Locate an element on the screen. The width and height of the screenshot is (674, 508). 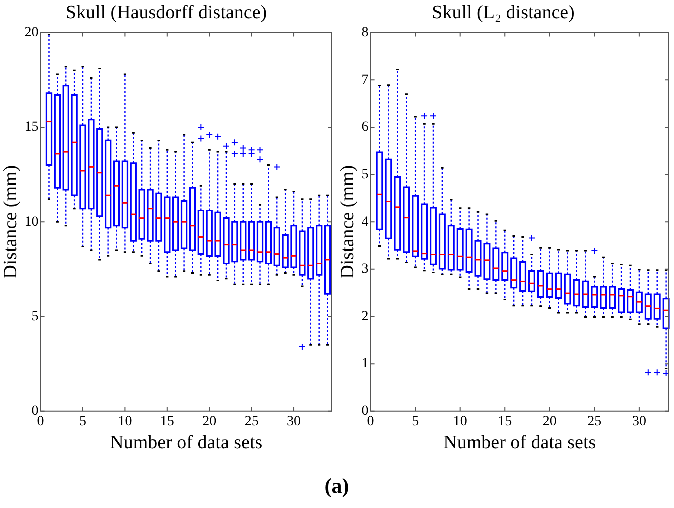
y-tick-label: 2 is located at coordinates (365, 316).